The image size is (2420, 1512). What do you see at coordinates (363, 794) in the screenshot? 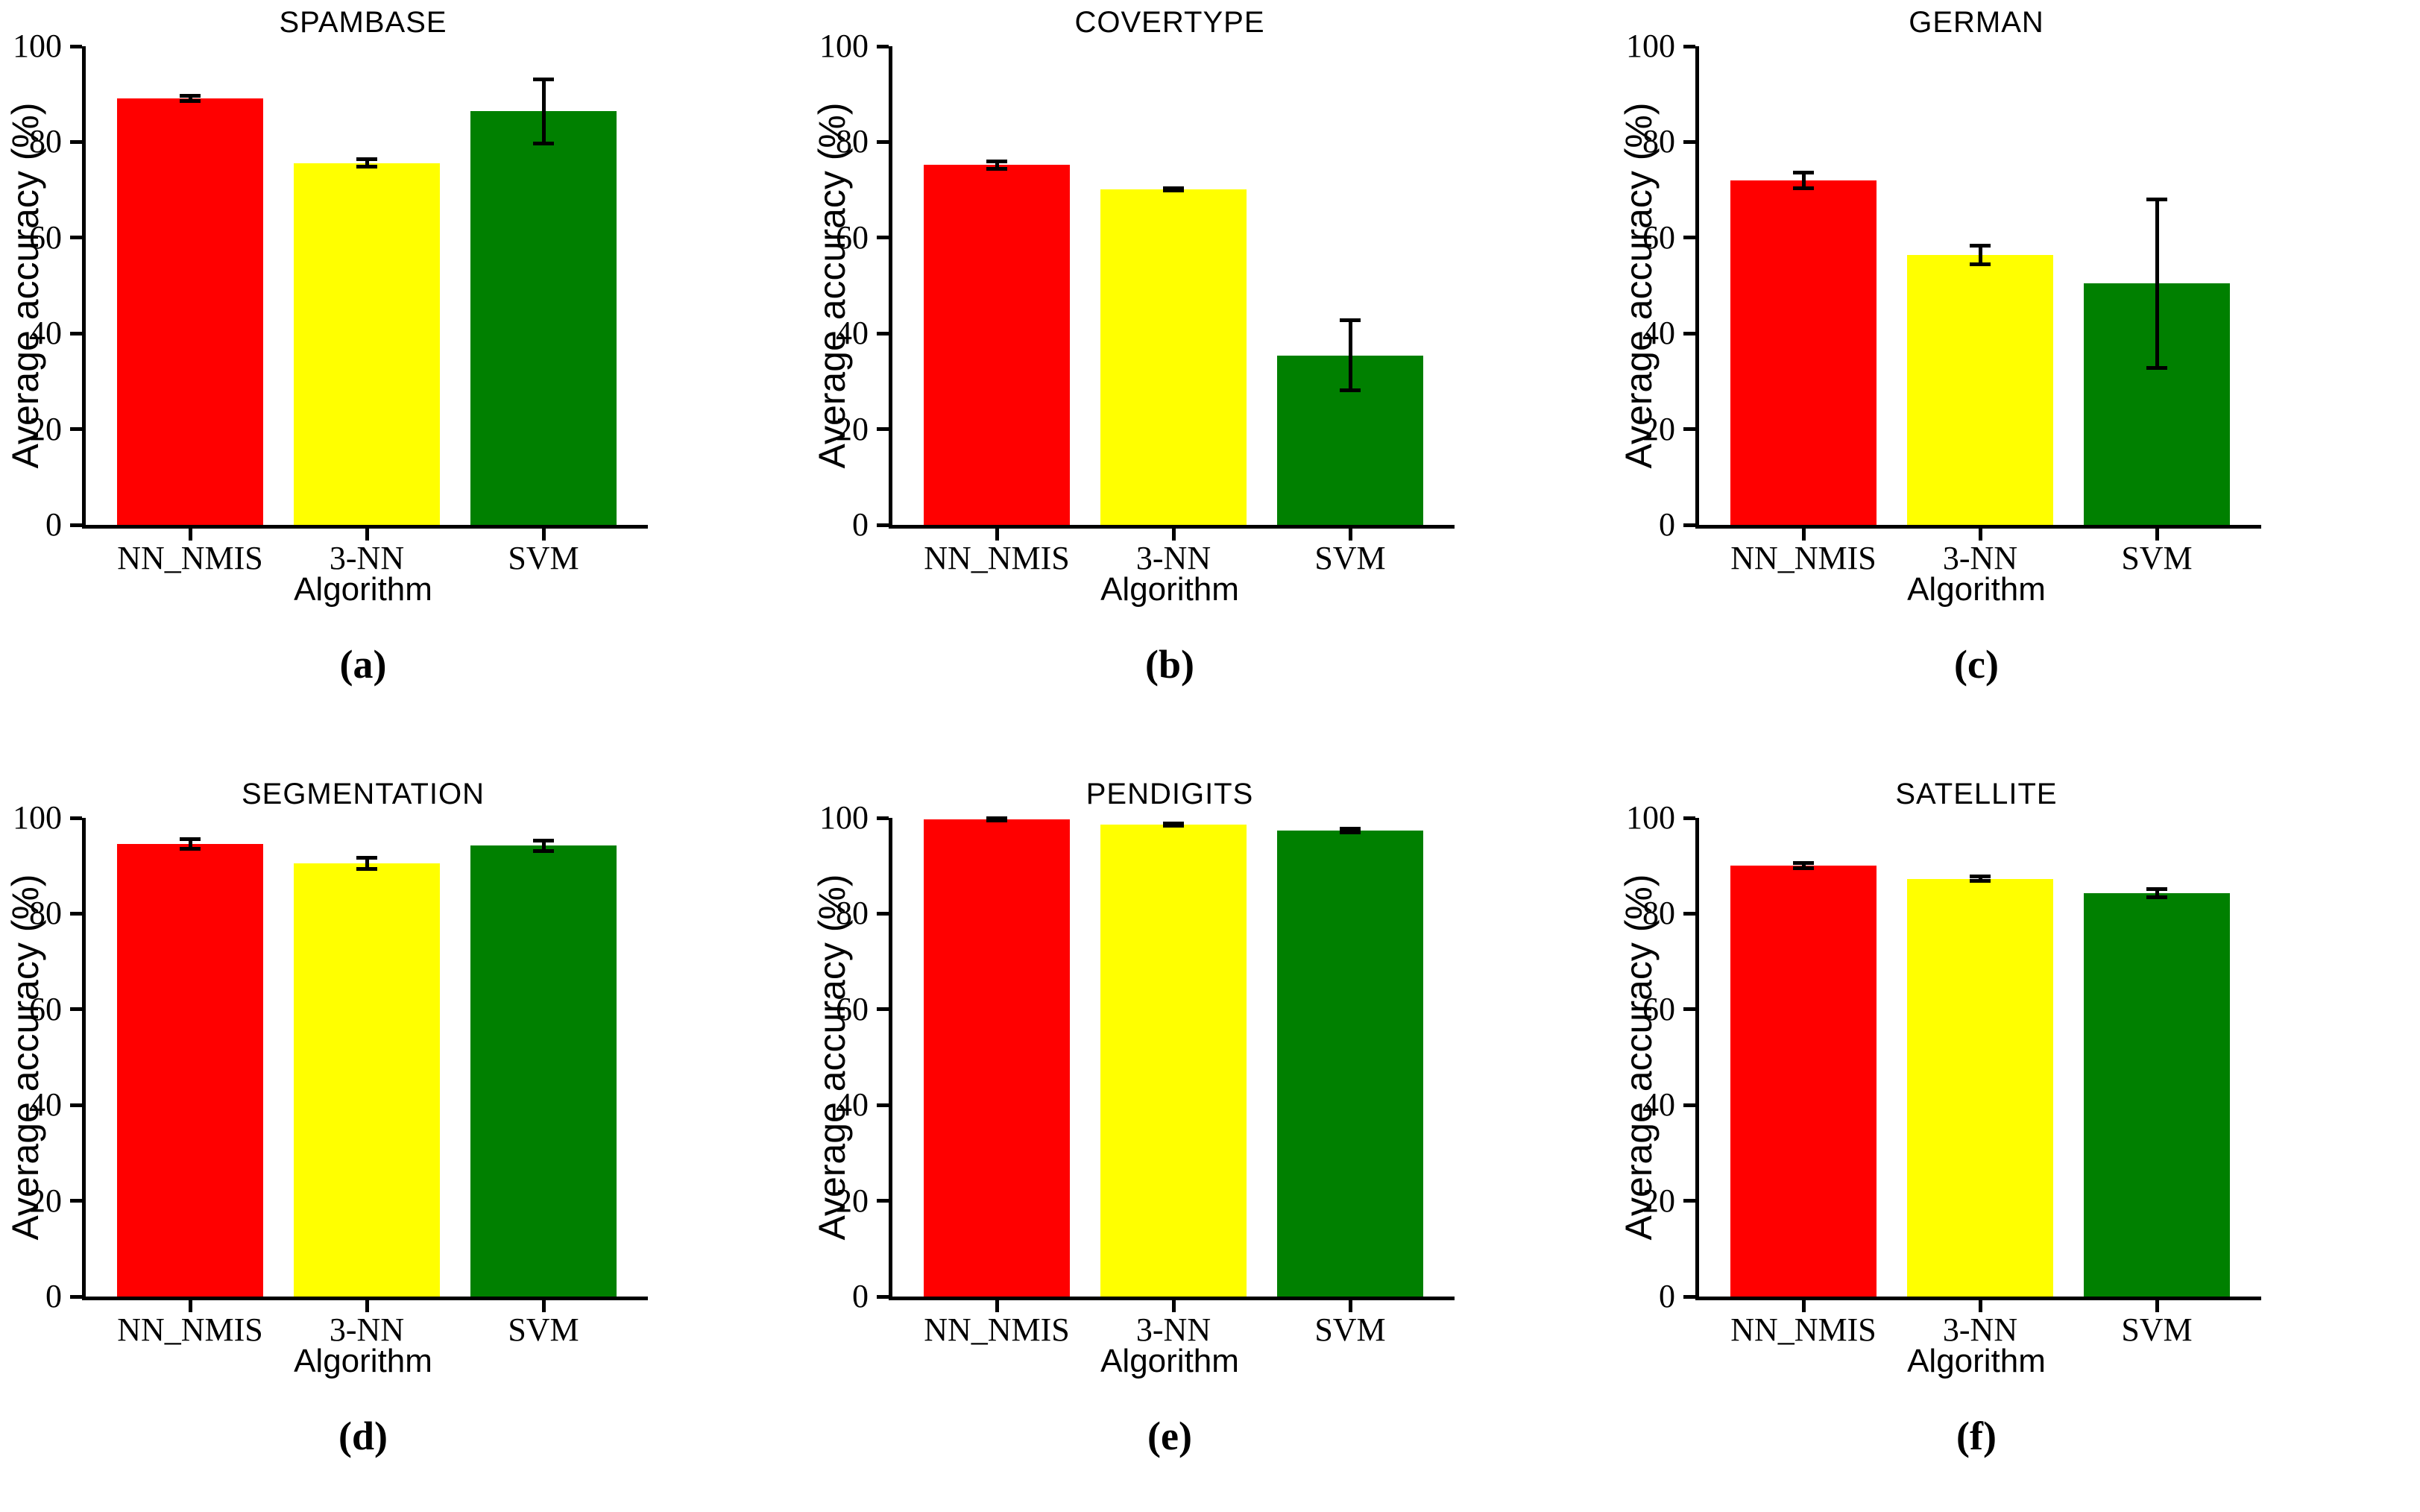
I see `chart-title: SEGMENTATION` at bounding box center [363, 794].